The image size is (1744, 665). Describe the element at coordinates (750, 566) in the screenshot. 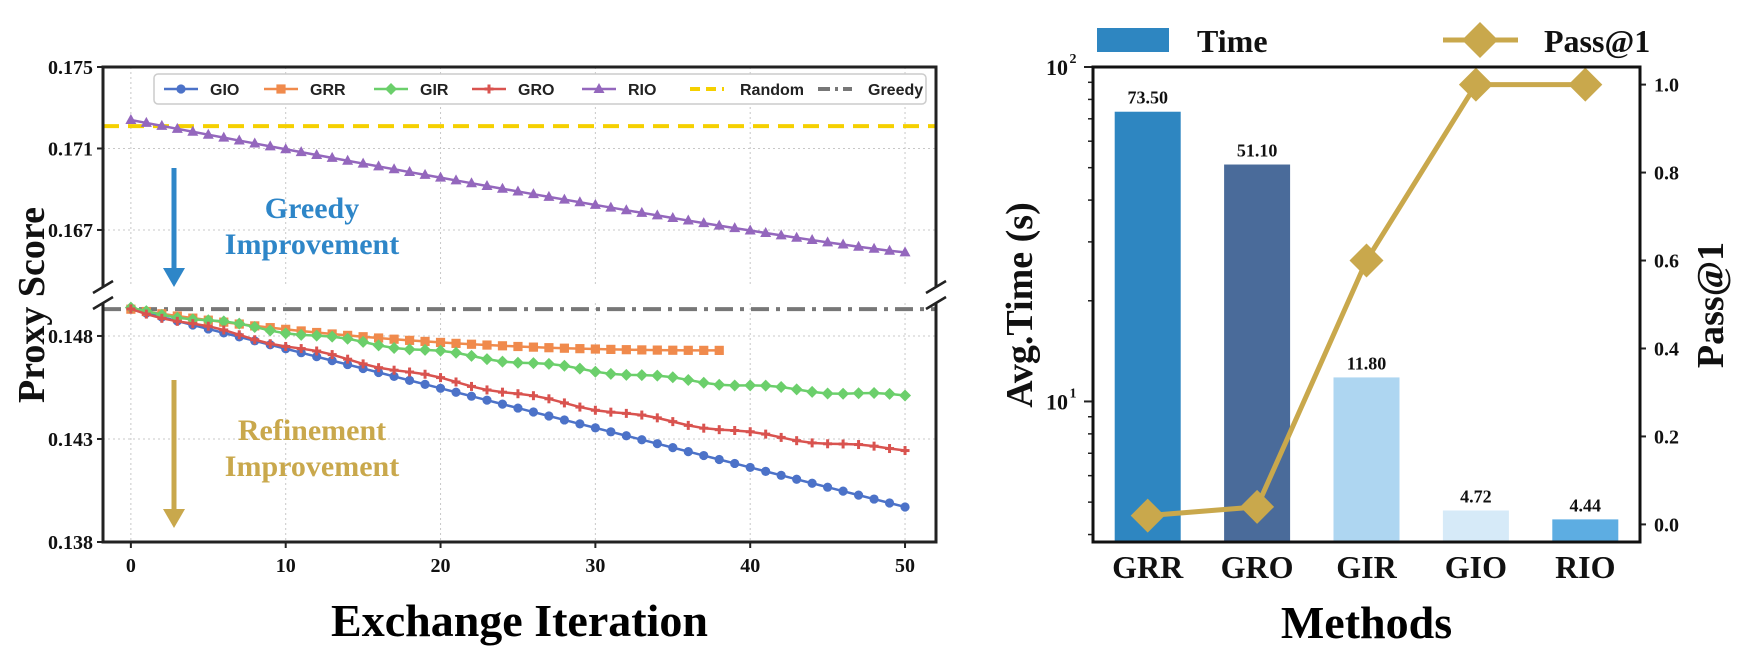

I see `x-tick-label: 40` at that location.